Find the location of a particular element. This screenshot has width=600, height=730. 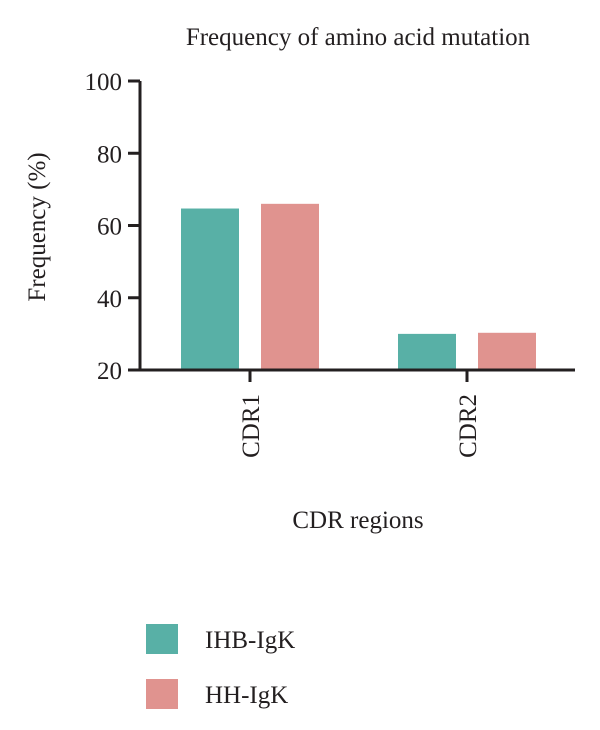

legend: IHB-IgK HH-IgK is located at coordinates (220, 666).